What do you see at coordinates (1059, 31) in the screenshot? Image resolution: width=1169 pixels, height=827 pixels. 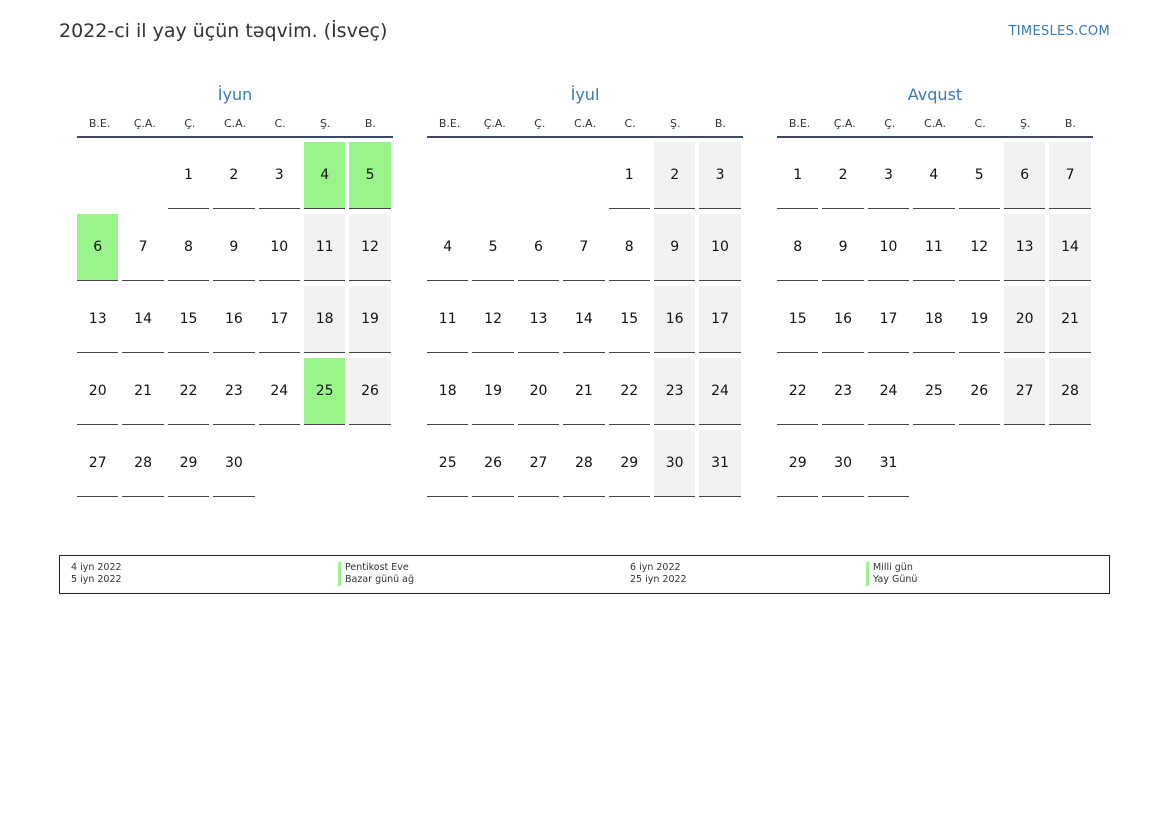 I see `brand-link: TIMESLES.COM` at bounding box center [1059, 31].